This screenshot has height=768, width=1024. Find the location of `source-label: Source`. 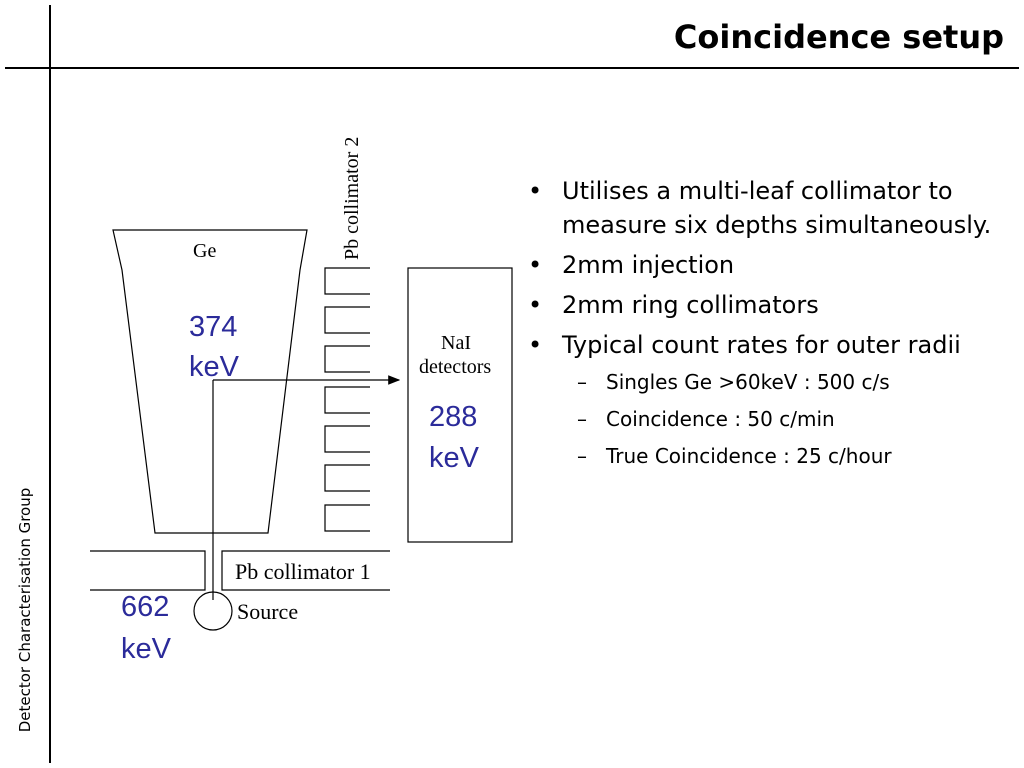

source-label: Source is located at coordinates (267, 611).